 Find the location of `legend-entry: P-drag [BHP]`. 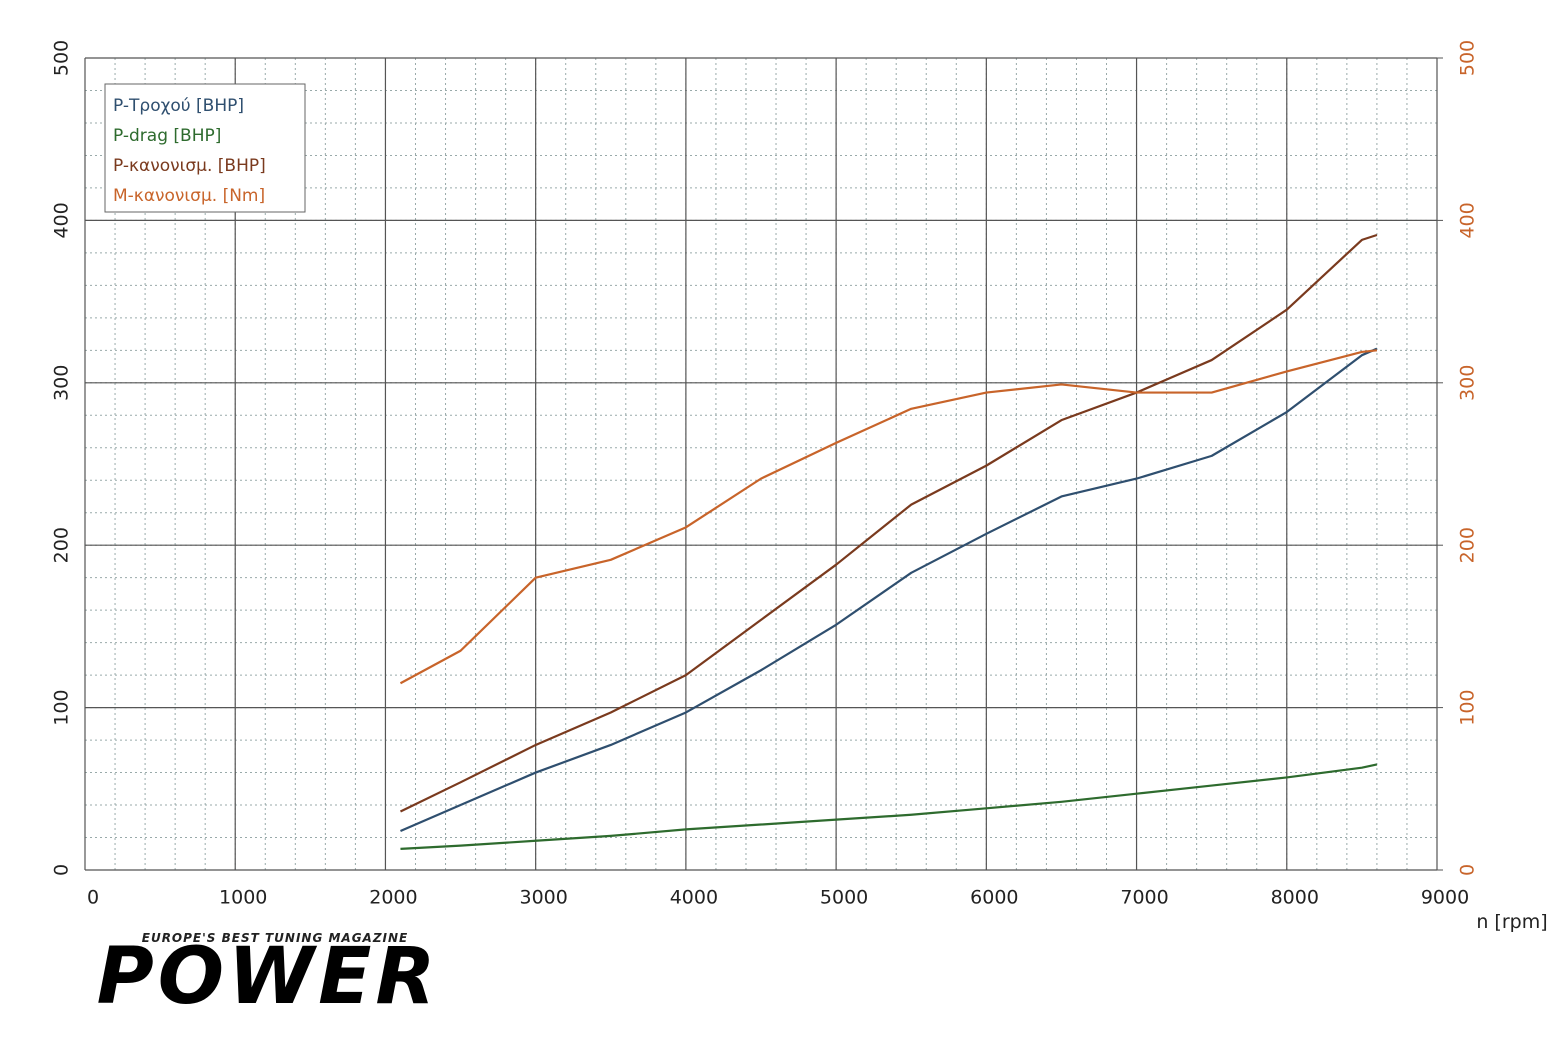

legend-entry: P-drag [BHP] is located at coordinates (167, 136).